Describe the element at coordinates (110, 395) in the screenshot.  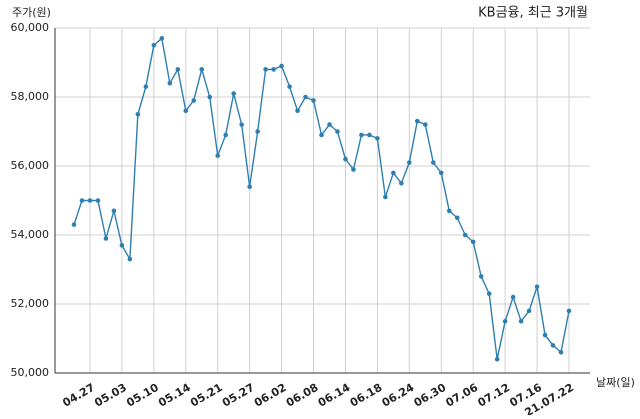
I see `x-tick-label: 05.03` at that location.